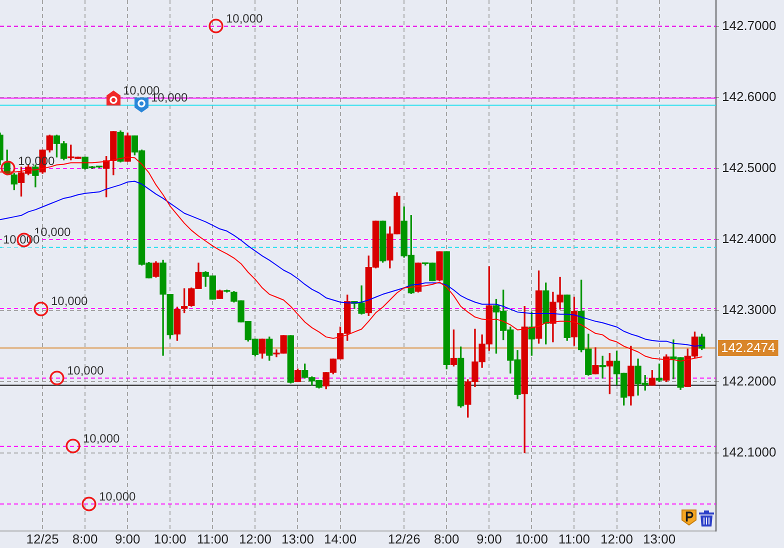 The height and width of the screenshot is (548, 784). Describe the element at coordinates (340, 538) in the screenshot. I see `x-tick-label: 14:00` at that location.